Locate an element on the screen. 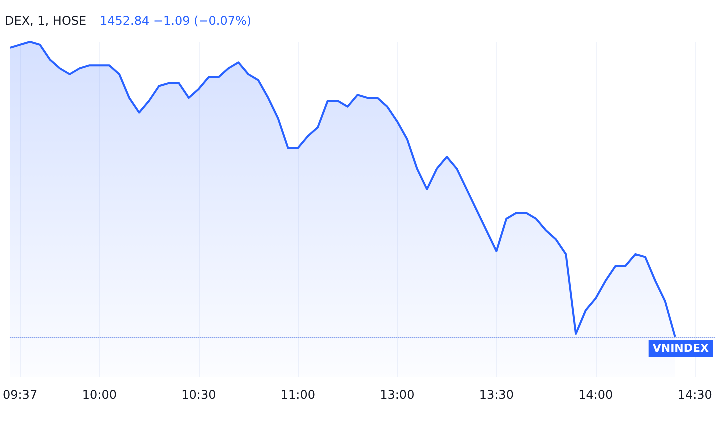 The width and height of the screenshot is (721, 433). x-tick-label: 10:30 is located at coordinates (199, 395).